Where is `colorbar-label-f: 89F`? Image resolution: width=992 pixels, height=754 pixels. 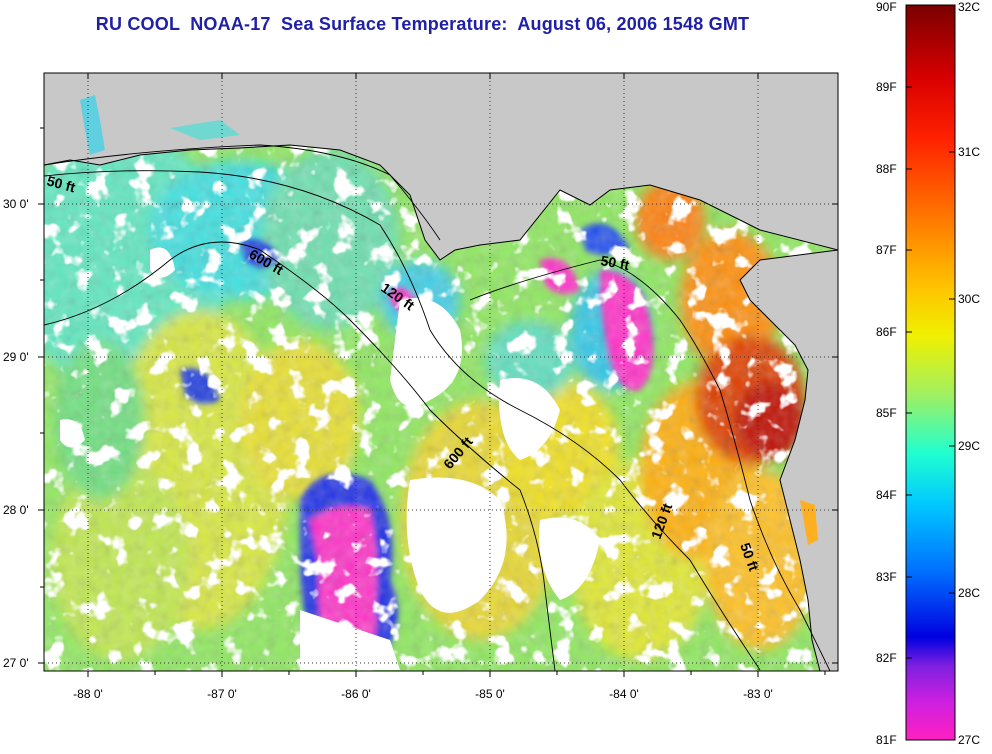
colorbar-label-f: 89F is located at coordinates (886, 87).